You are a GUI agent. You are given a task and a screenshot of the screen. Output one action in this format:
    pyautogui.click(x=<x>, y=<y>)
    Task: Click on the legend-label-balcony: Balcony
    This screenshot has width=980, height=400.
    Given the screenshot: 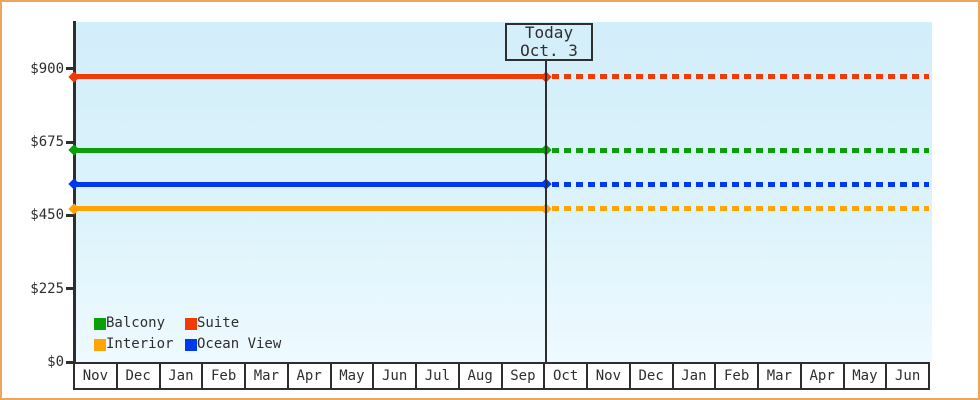 What is the action you would take?
    pyautogui.click(x=136, y=323)
    